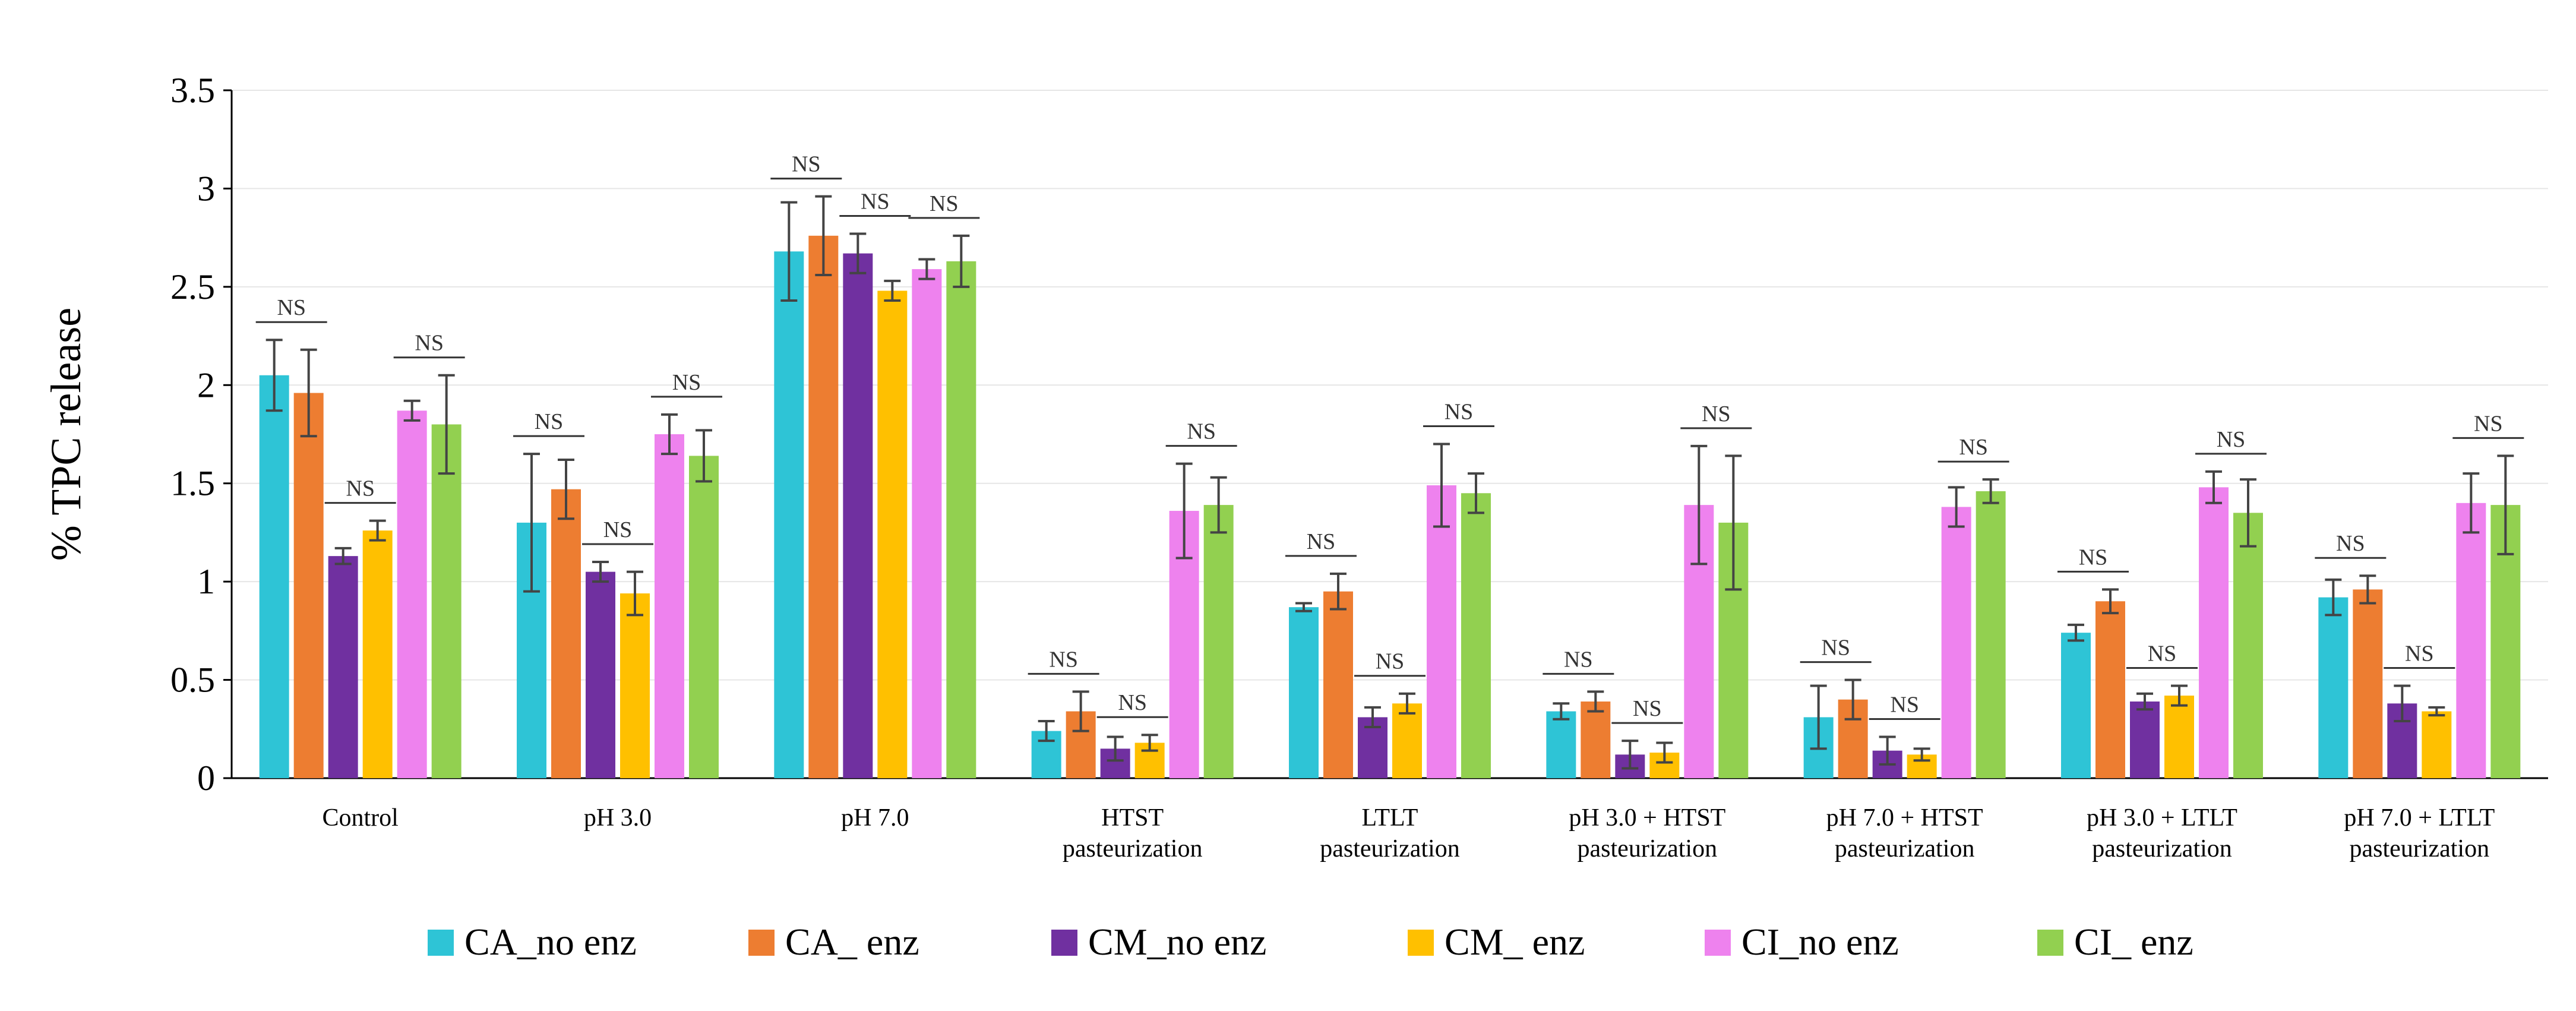  Describe the element at coordinates (1820, 942) in the screenshot. I see `legend-label: CI_no enz` at that location.